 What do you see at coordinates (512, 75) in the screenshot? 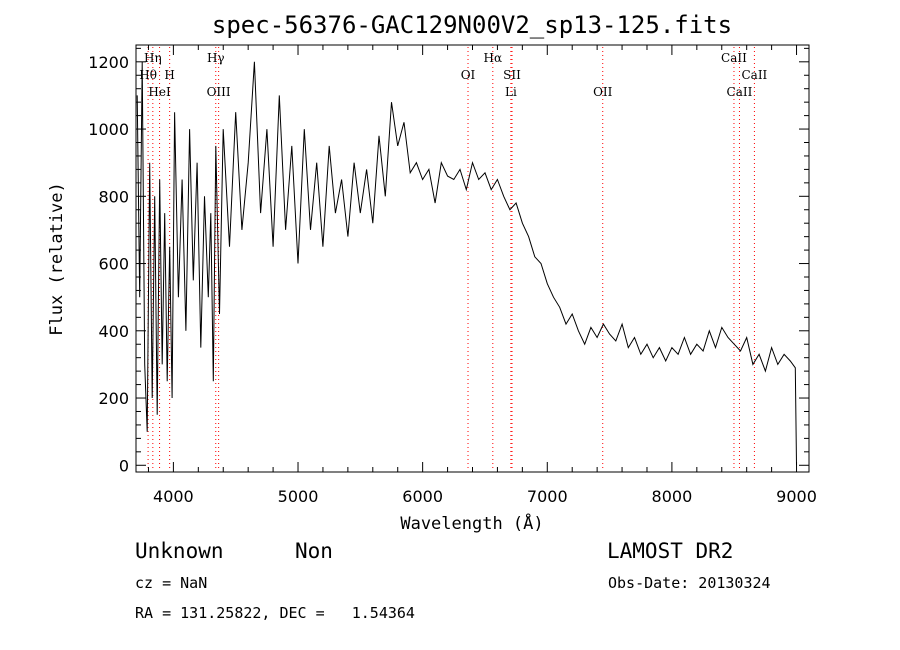
I see `spectral-line-label: SII` at bounding box center [512, 75].